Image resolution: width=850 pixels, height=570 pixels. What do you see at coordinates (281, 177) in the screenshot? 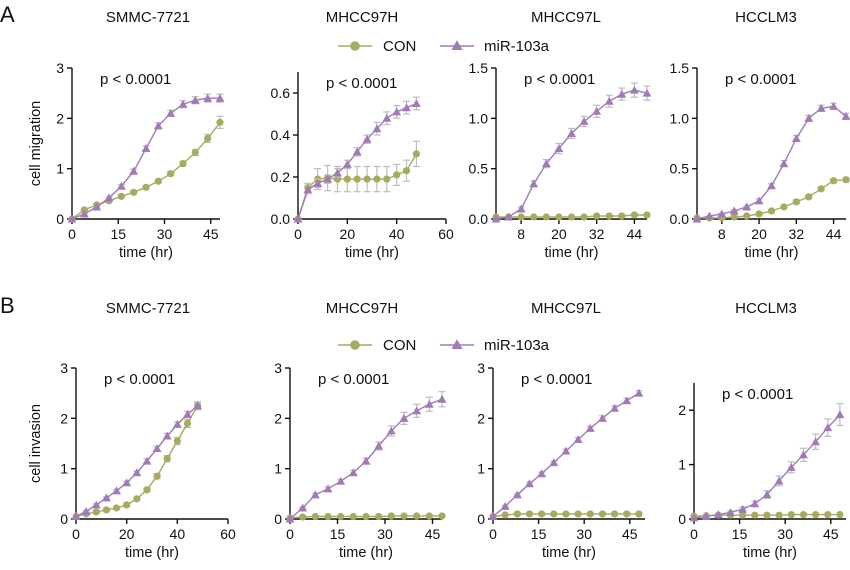
I see `y-tick-label: 0.2` at bounding box center [281, 177].